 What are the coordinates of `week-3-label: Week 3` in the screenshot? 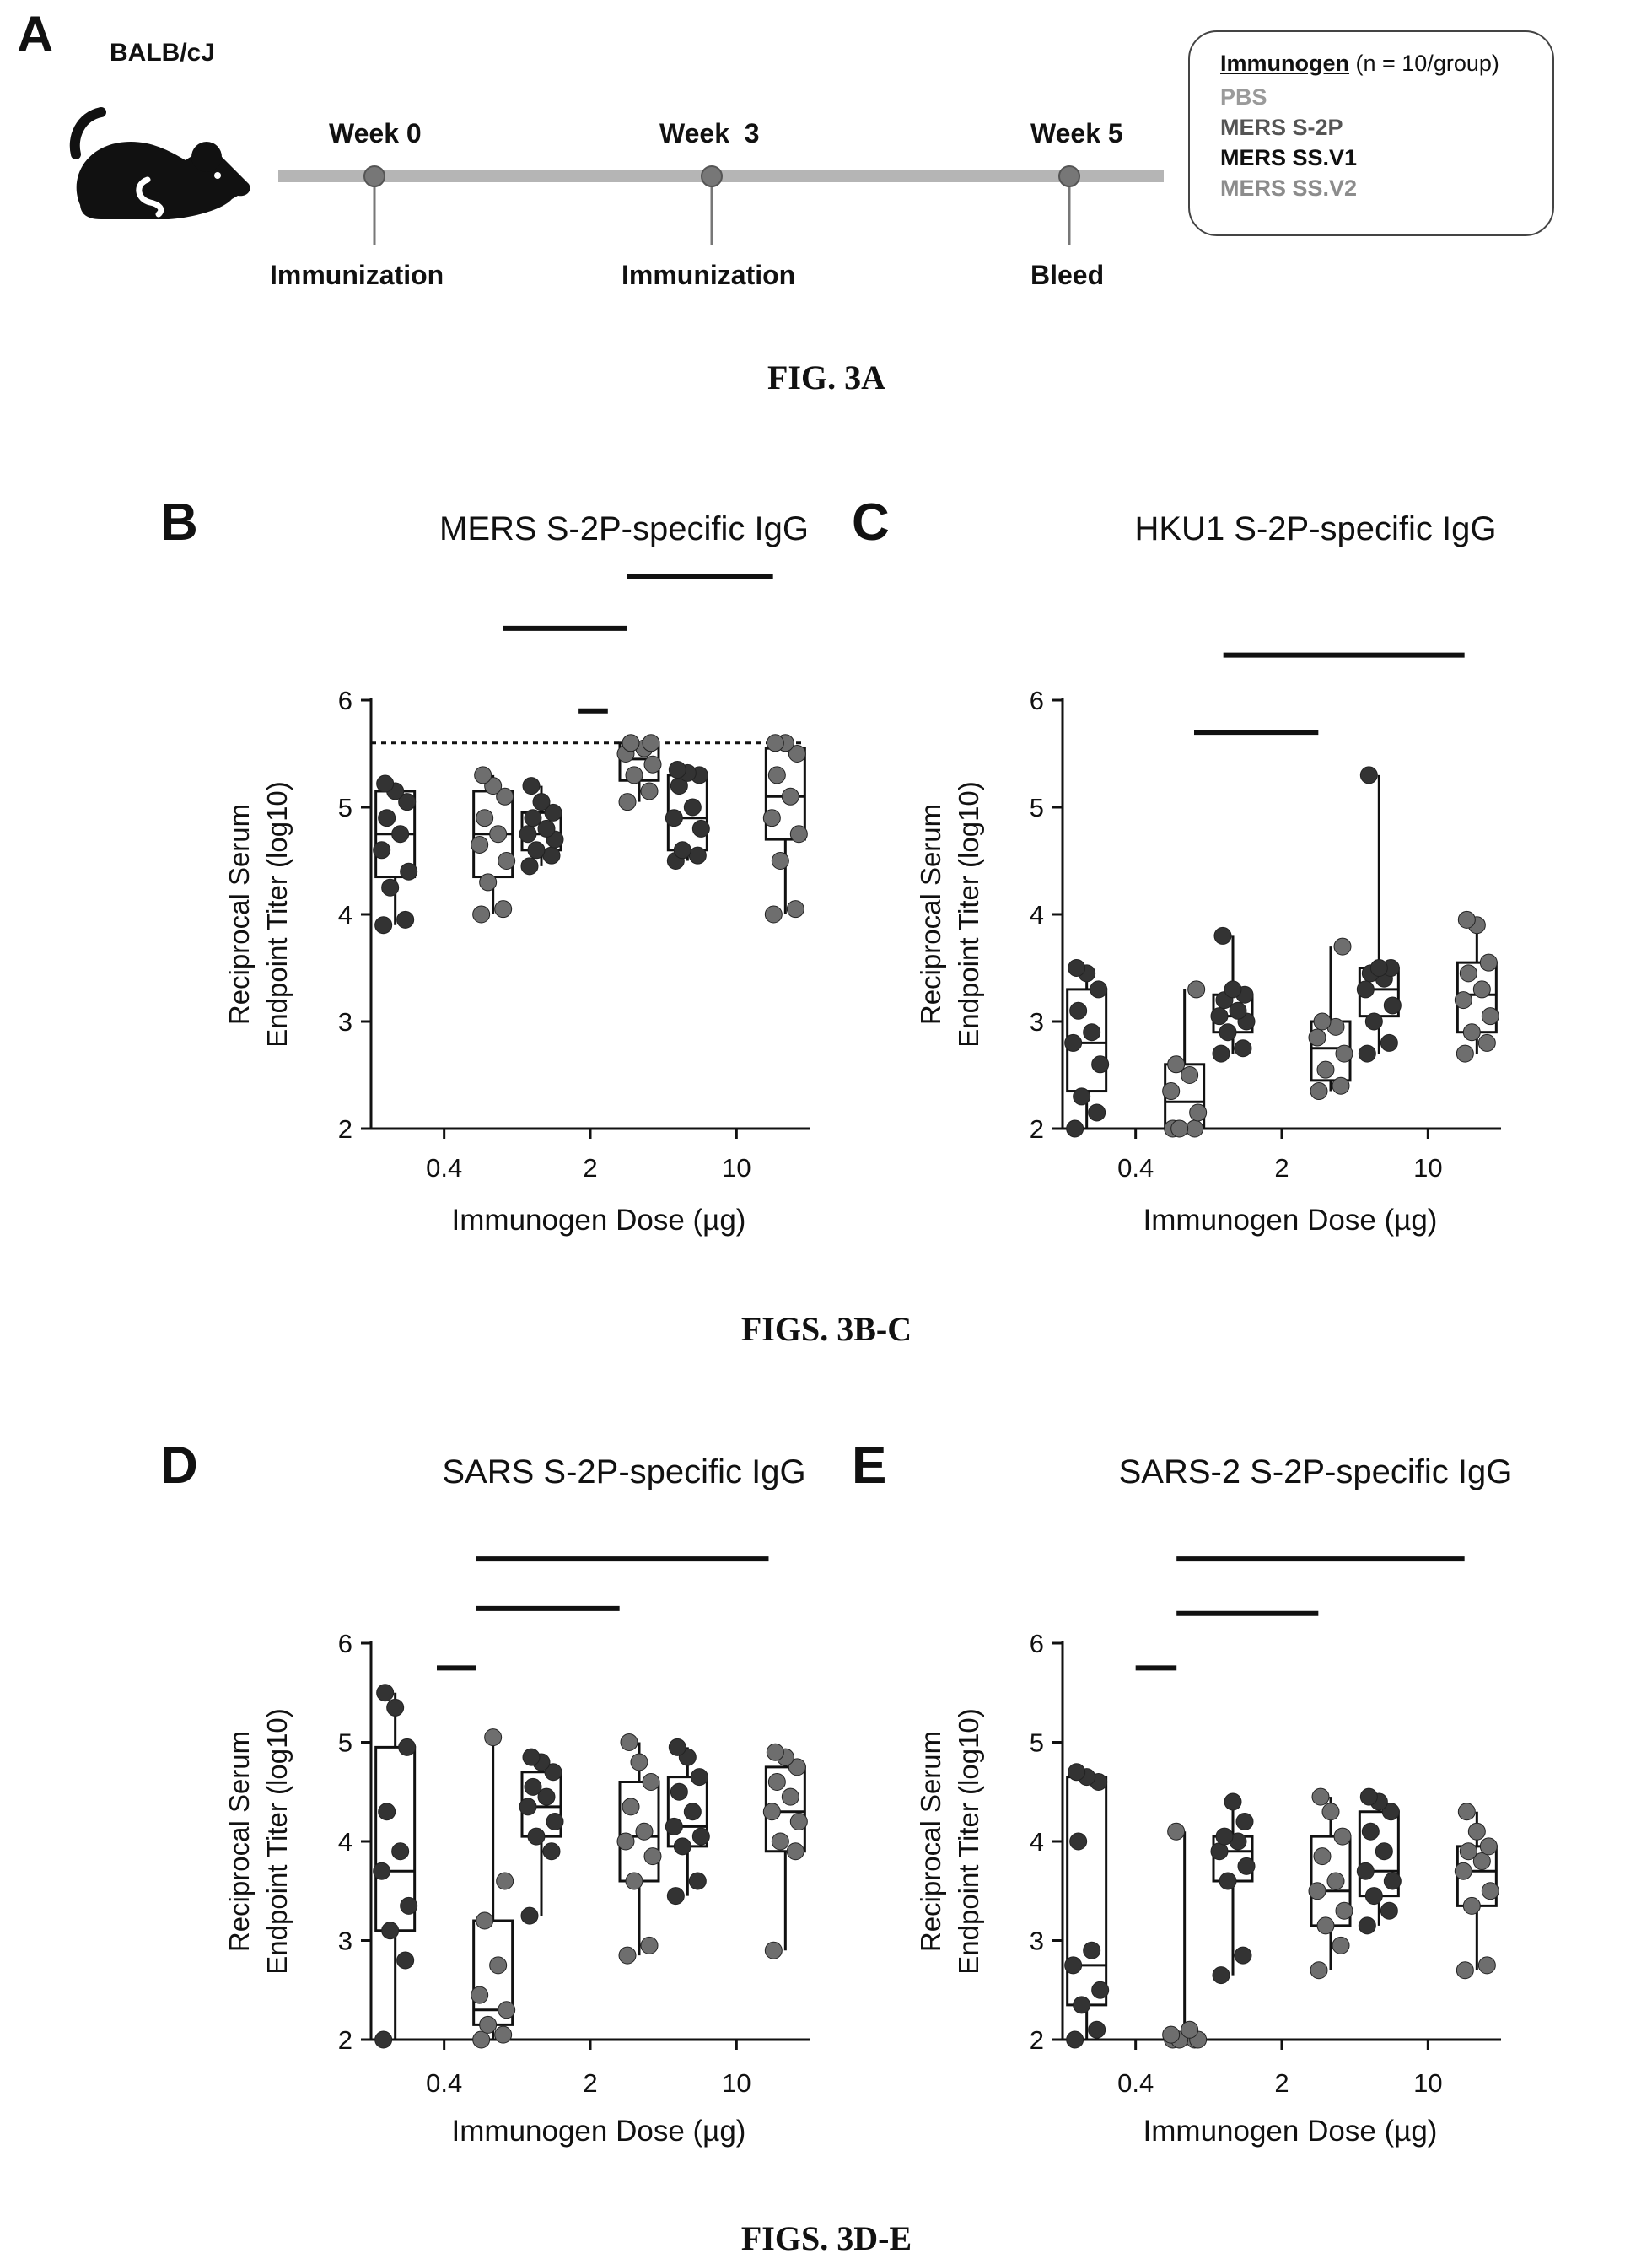 It's located at (710, 133).